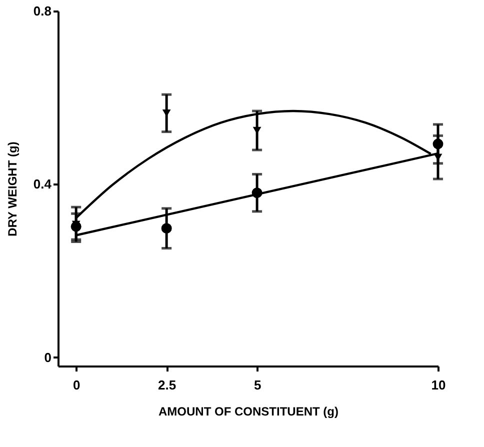  What do you see at coordinates (42, 184) in the screenshot?
I see `y-tick-label: 0.4` at bounding box center [42, 184].